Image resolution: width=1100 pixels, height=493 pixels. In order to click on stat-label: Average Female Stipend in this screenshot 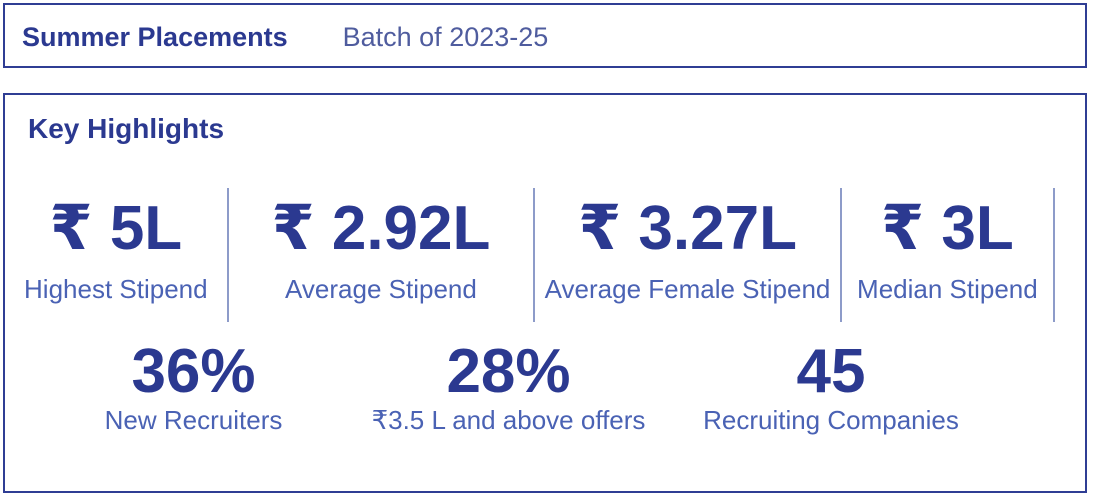, I will do `click(687, 289)`.